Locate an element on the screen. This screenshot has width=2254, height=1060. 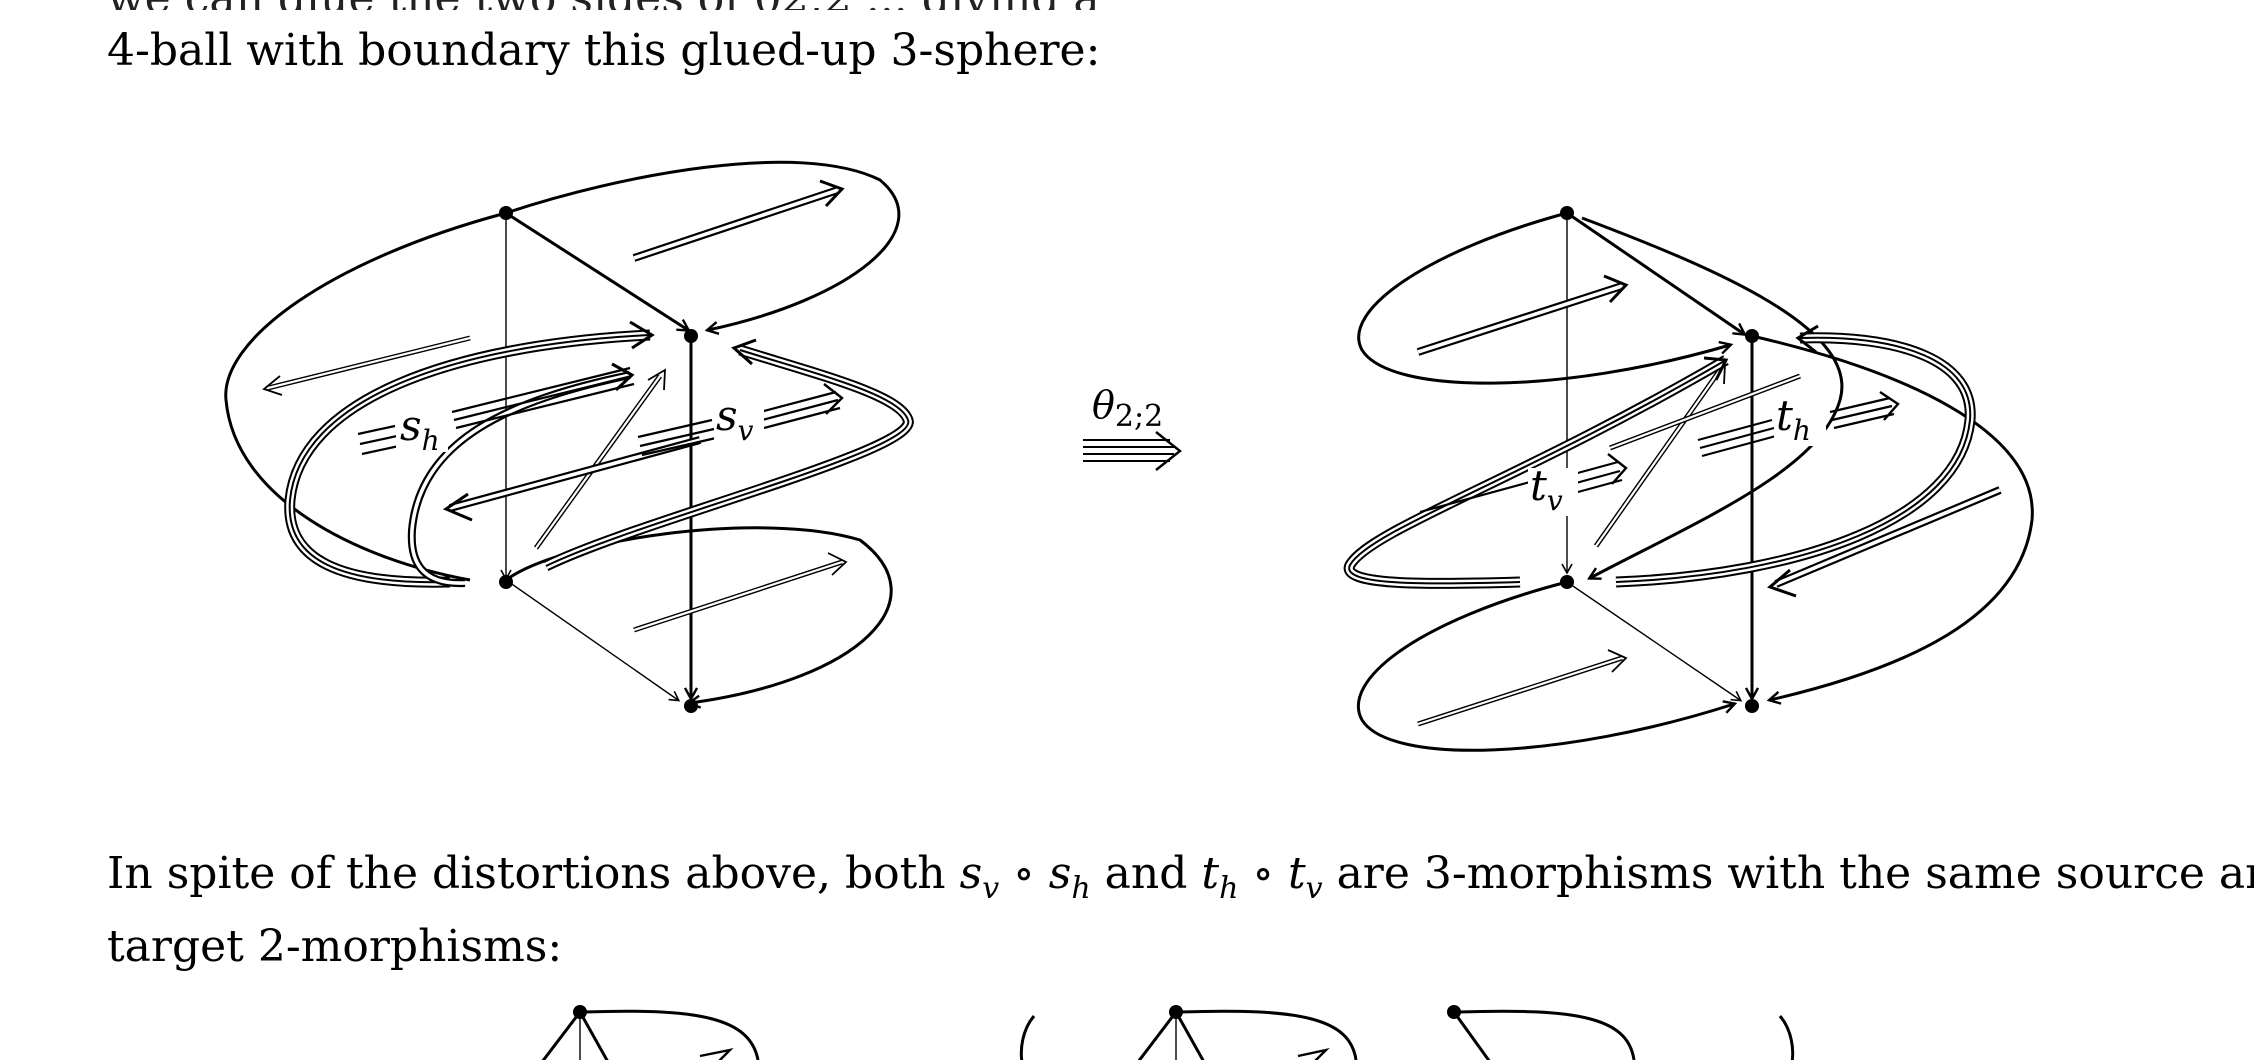
paragraph-mid-post: are 3-morphisms with the same source and is located at coordinates (1788, 873).